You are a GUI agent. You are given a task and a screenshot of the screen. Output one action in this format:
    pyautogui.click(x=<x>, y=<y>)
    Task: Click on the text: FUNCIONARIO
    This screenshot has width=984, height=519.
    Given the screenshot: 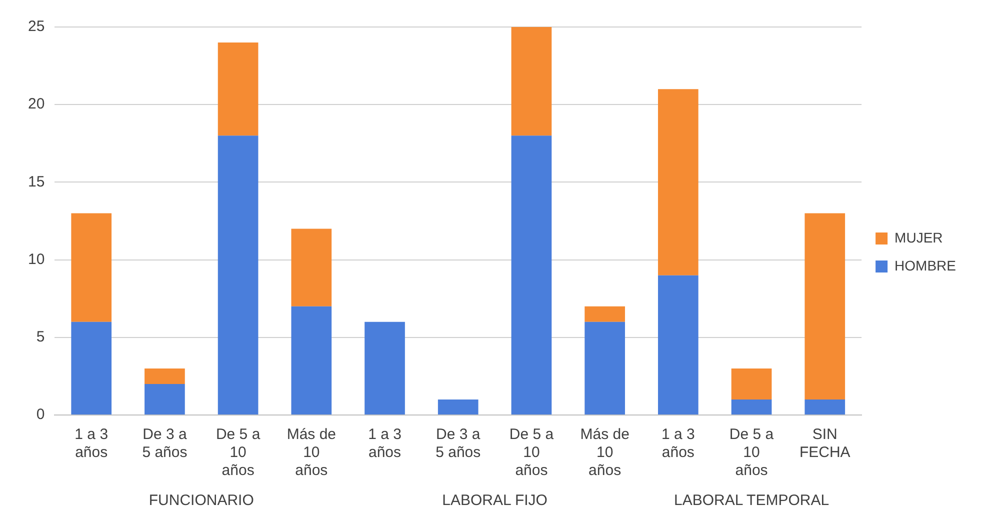 What is the action you would take?
    pyautogui.click(x=201, y=500)
    